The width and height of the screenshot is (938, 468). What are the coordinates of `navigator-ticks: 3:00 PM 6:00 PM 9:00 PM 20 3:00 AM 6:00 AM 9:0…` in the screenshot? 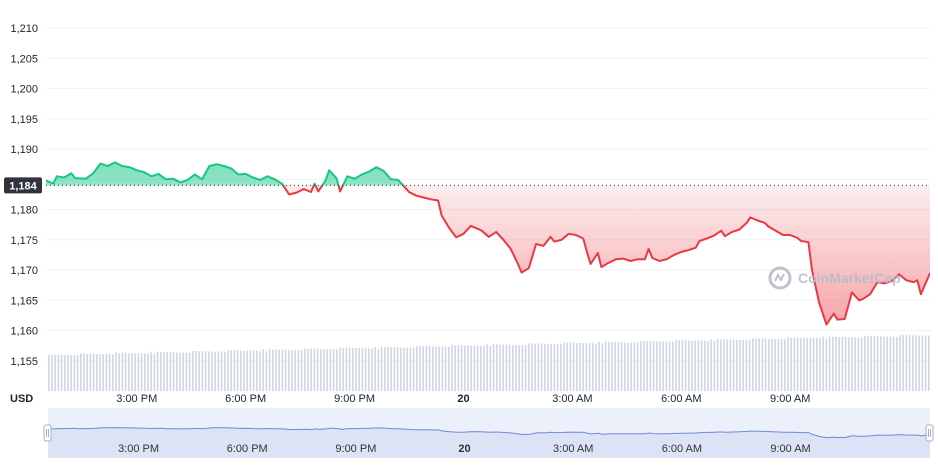 It's located at (464, 449).